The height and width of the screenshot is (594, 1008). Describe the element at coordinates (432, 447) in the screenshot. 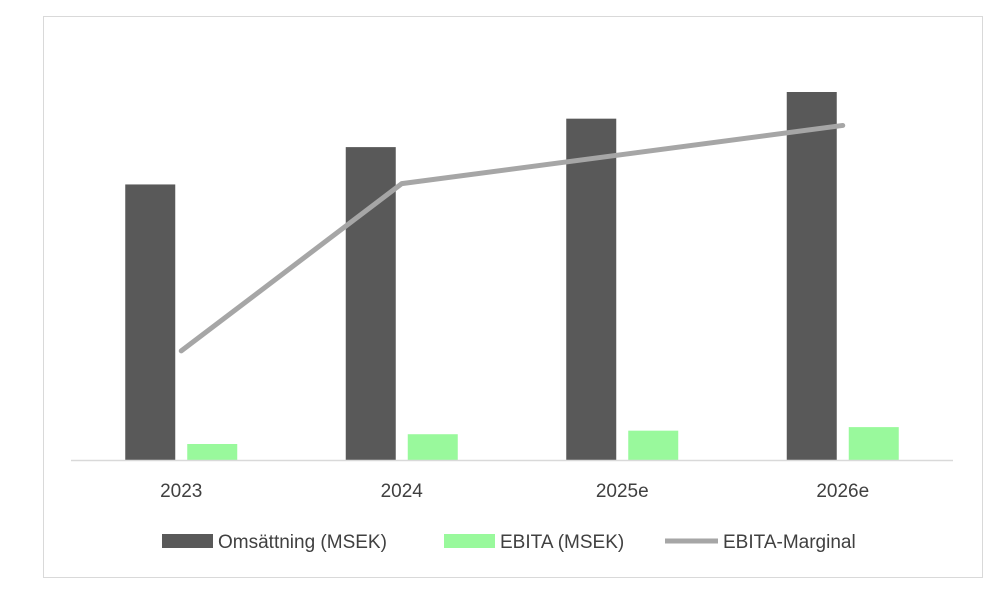

I see `bar-ebita-msek-2024` at that location.